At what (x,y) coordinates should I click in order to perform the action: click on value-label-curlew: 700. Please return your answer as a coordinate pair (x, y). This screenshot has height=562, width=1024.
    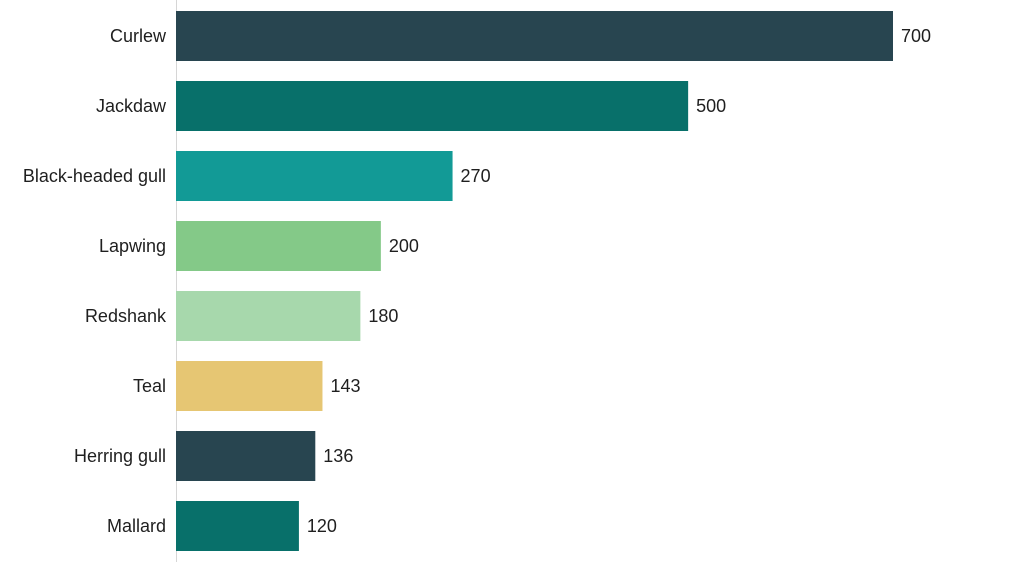
    Looking at the image, I should click on (916, 36).